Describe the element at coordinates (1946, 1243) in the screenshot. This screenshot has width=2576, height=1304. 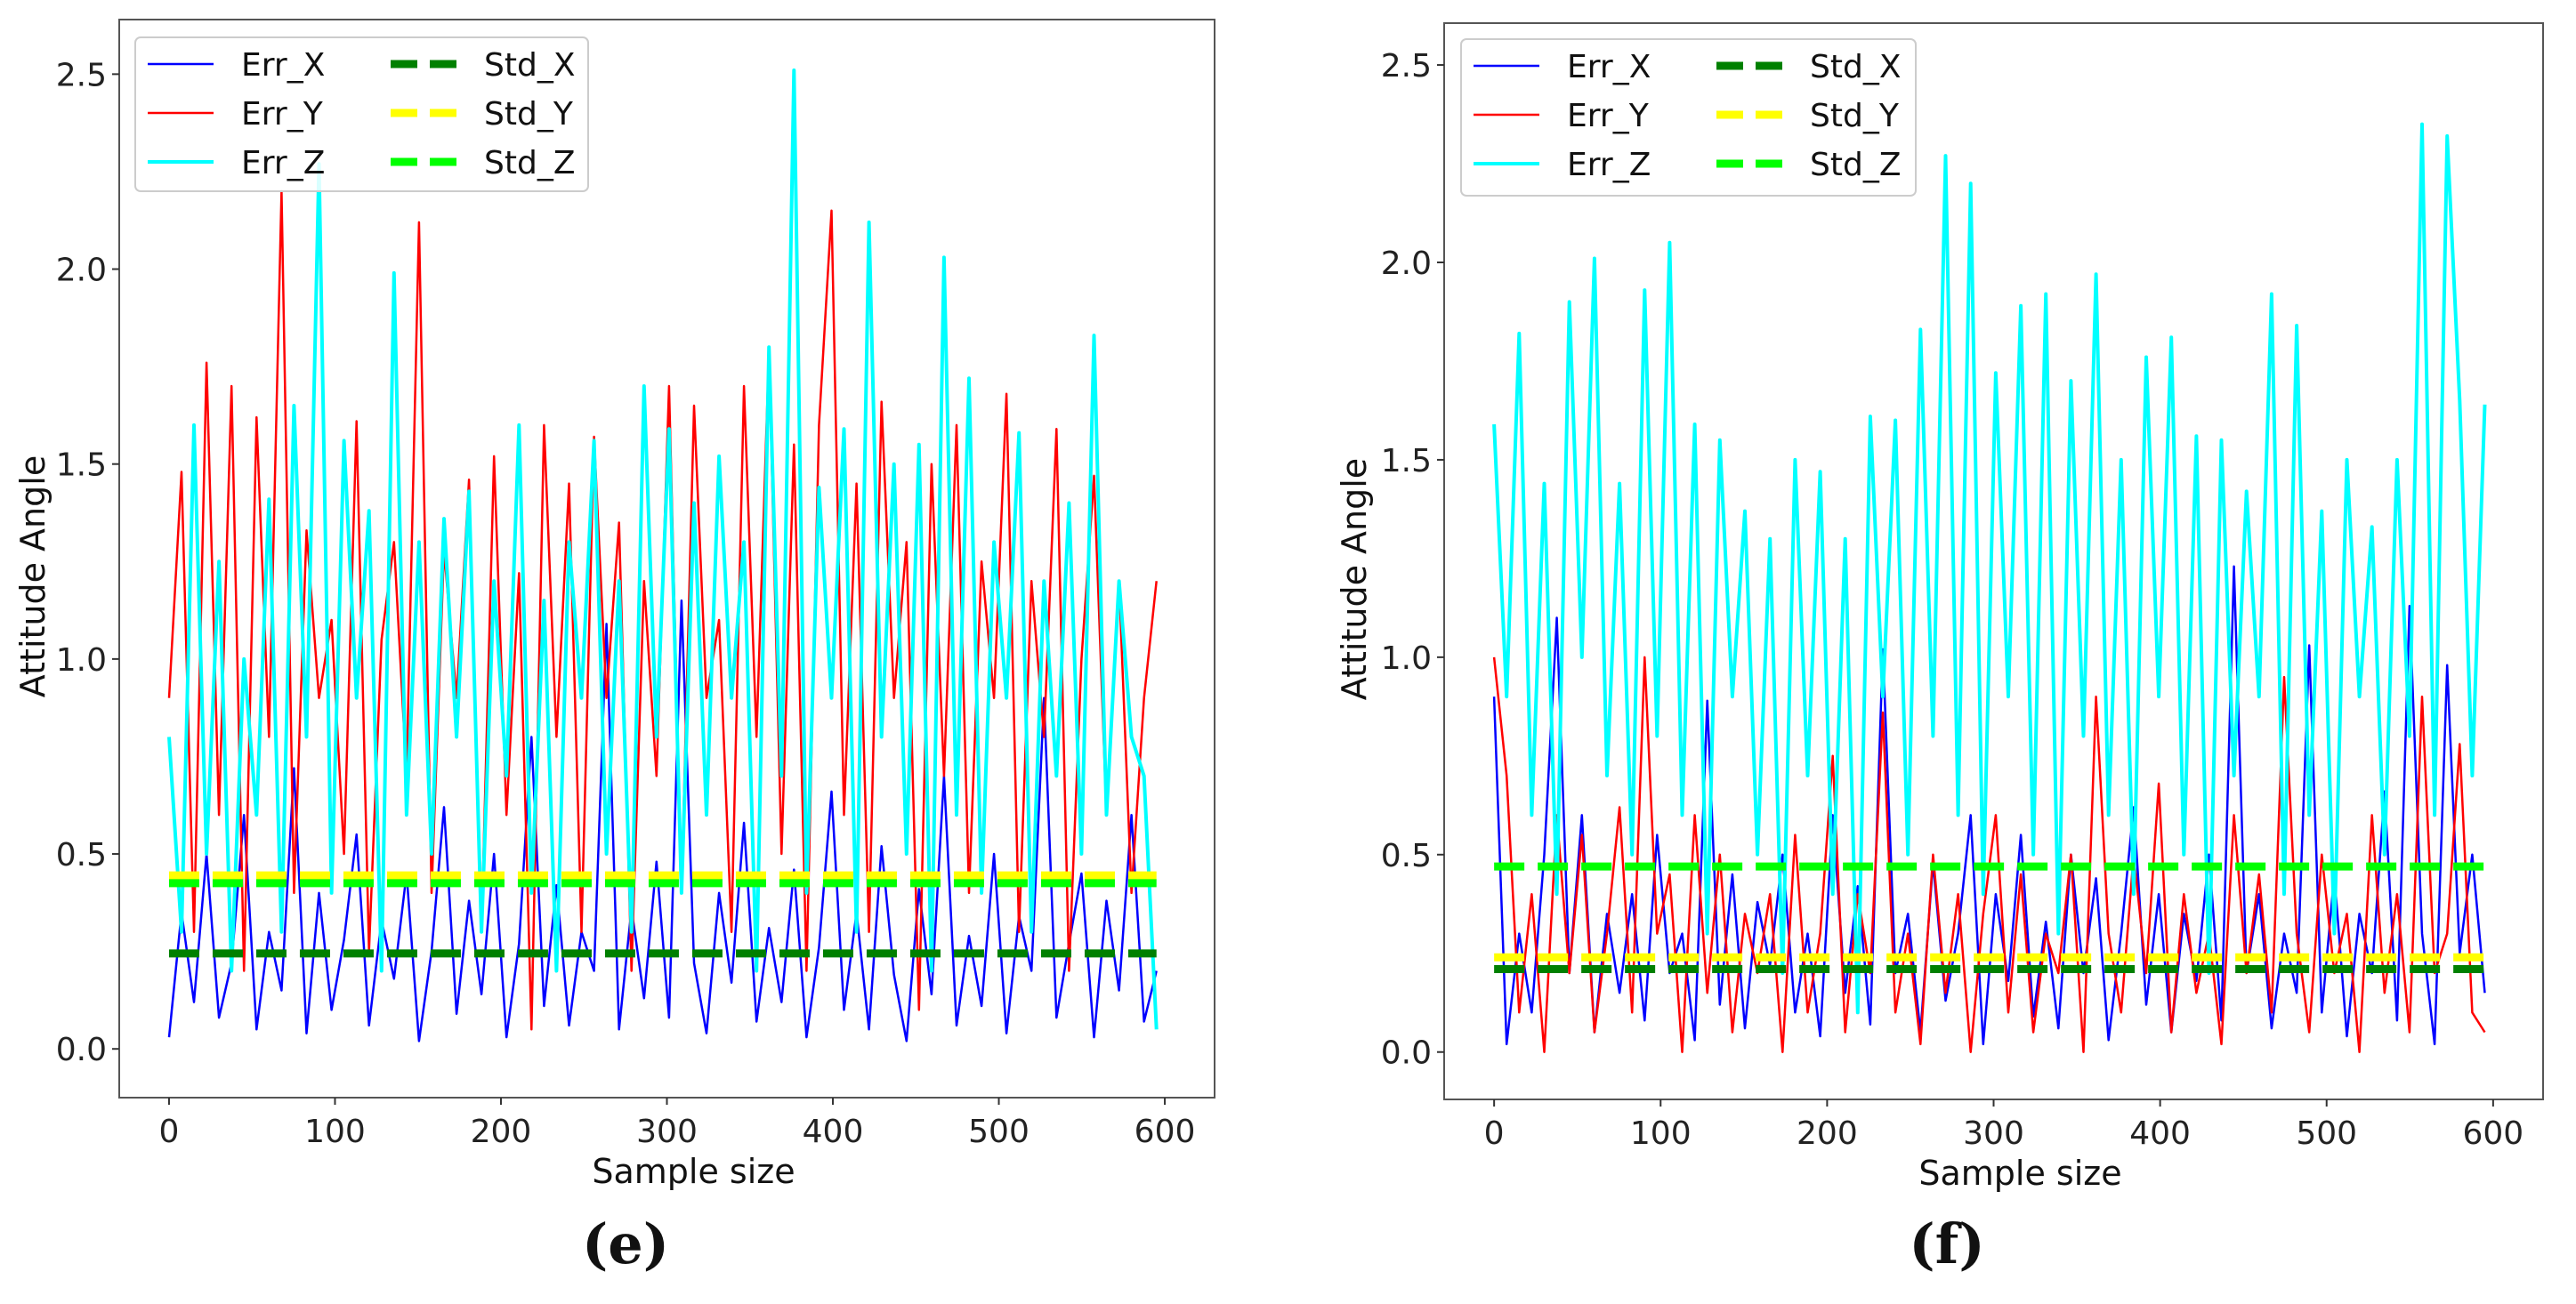
I see `panel-label: (f)` at that location.